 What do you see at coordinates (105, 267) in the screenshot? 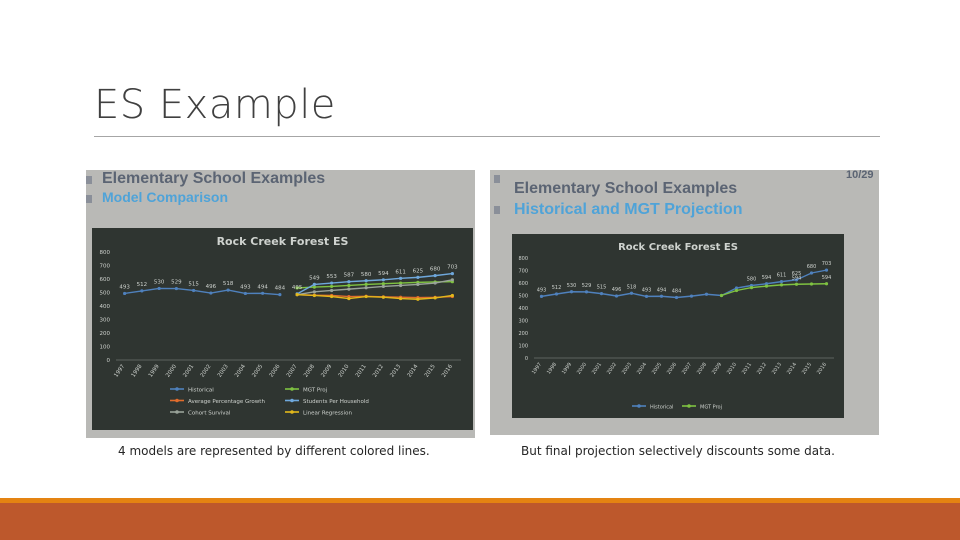
I see `y-tick-label: 700` at bounding box center [105, 267].